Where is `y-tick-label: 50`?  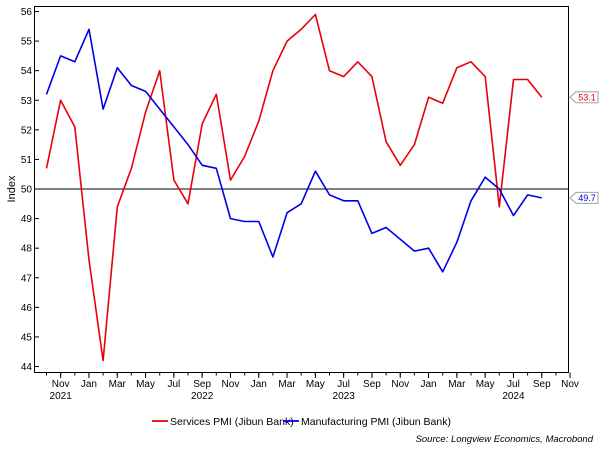
y-tick-label: 50 is located at coordinates (27, 190).